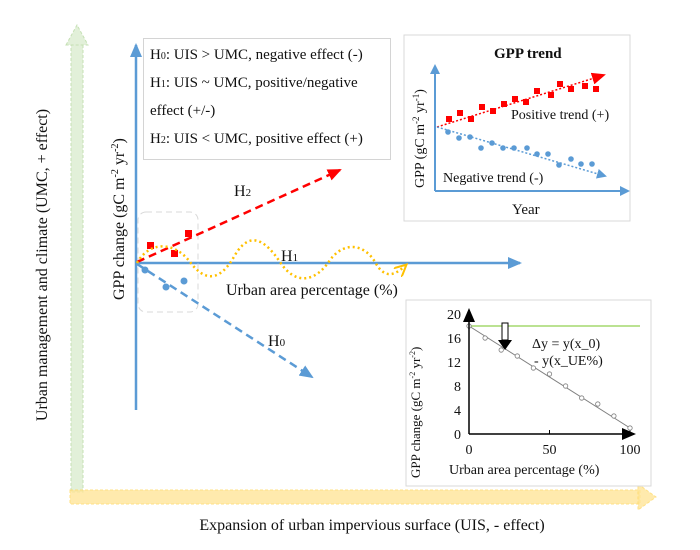 The image size is (700, 550). Describe the element at coordinates (289, 256) in the screenshot. I see `h1-label: H1` at that location.